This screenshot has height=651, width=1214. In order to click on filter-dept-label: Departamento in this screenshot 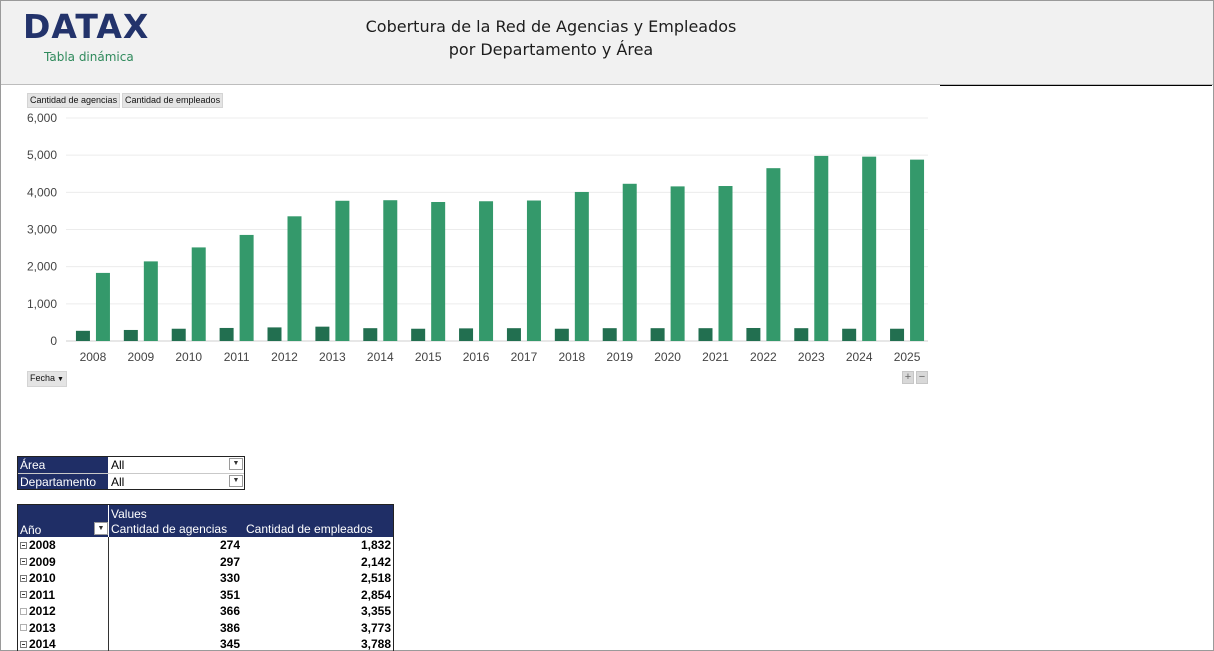, I will do `click(63, 481)`.